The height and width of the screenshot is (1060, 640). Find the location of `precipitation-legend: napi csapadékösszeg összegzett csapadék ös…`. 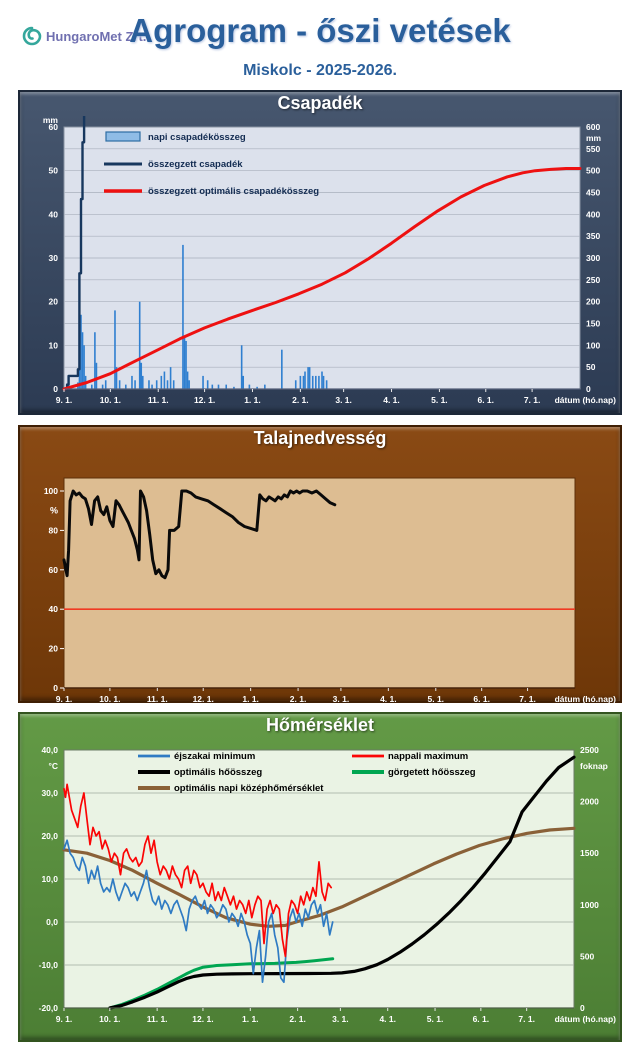

precipitation-legend: napi csapadékösszeg összegzett csapadék ös… is located at coordinates (211, 164).